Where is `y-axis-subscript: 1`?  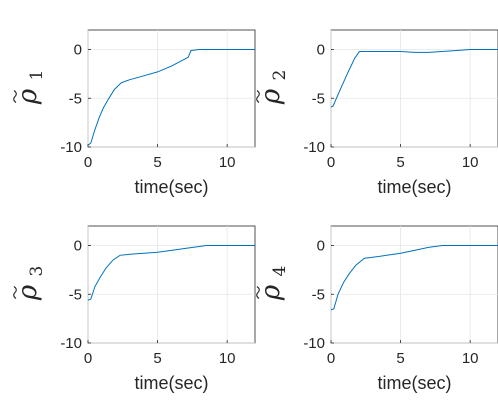
y-axis-subscript: 1 is located at coordinates (37, 75).